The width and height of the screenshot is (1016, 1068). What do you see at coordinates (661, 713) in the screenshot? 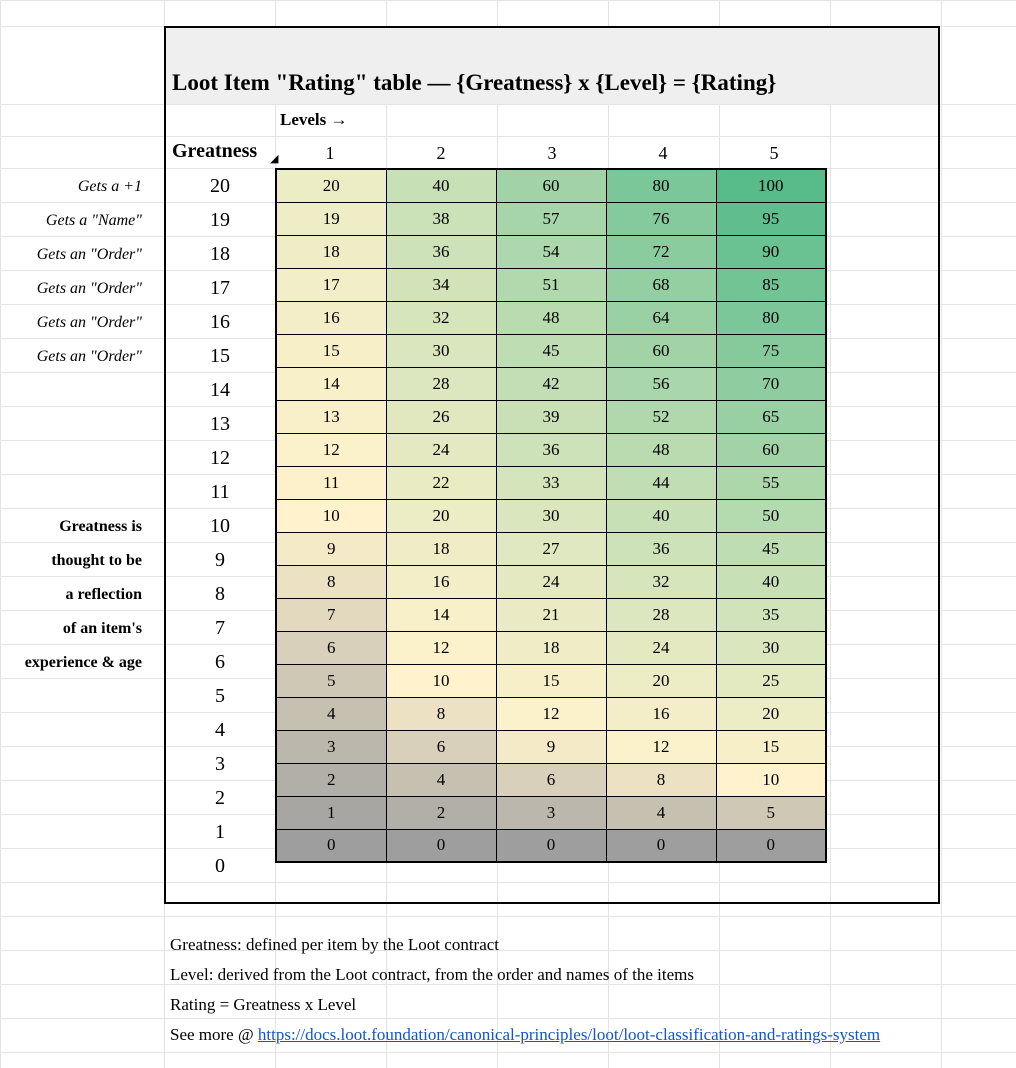
I see `rating-cell: 16` at bounding box center [661, 713].